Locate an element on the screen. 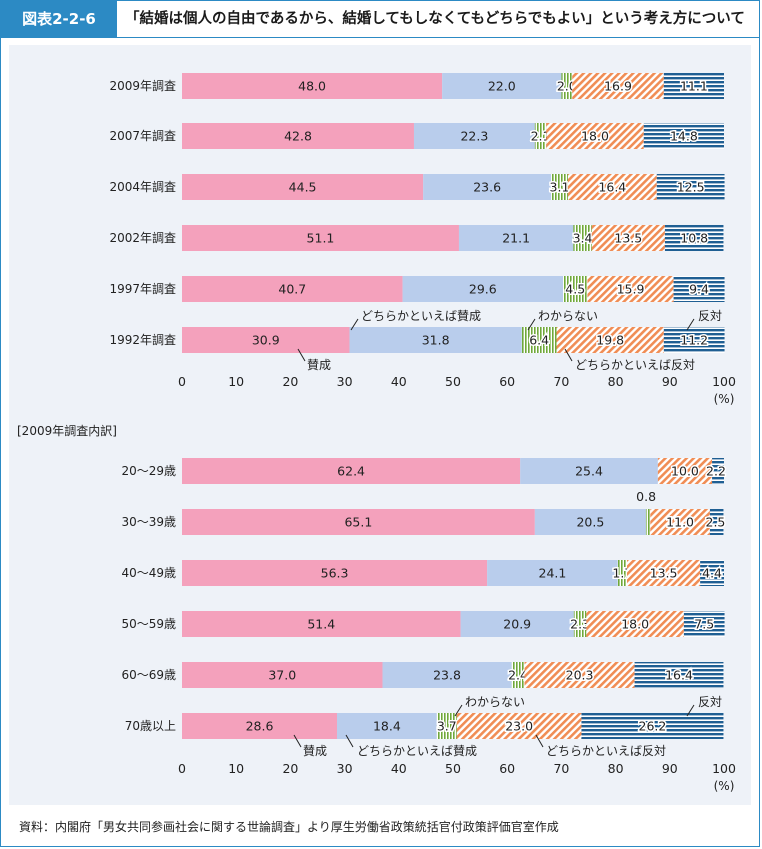 This screenshot has width=762, height=849. header-rule is located at coordinates (380, 37).